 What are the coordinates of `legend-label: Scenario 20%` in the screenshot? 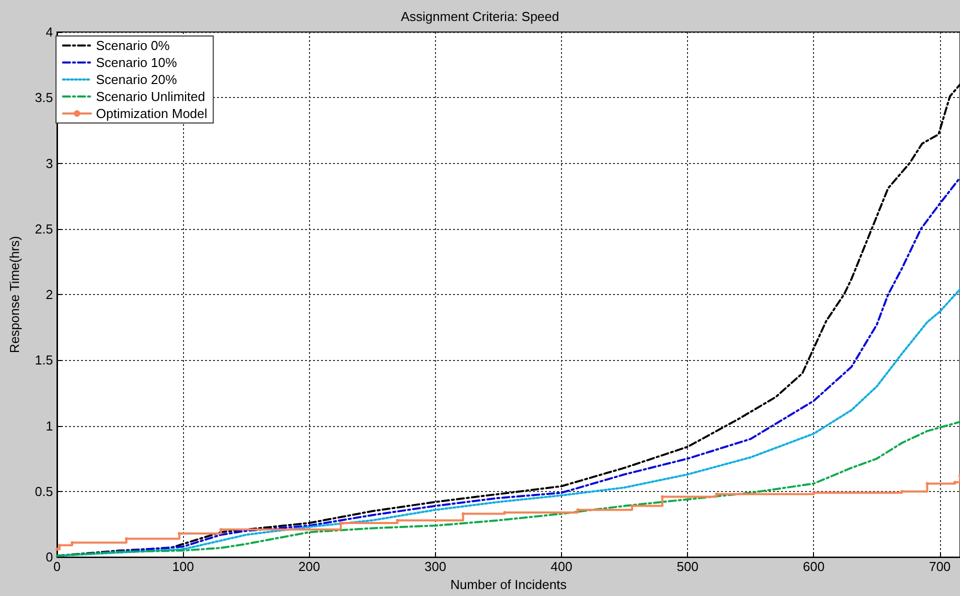 It's located at (137, 79).